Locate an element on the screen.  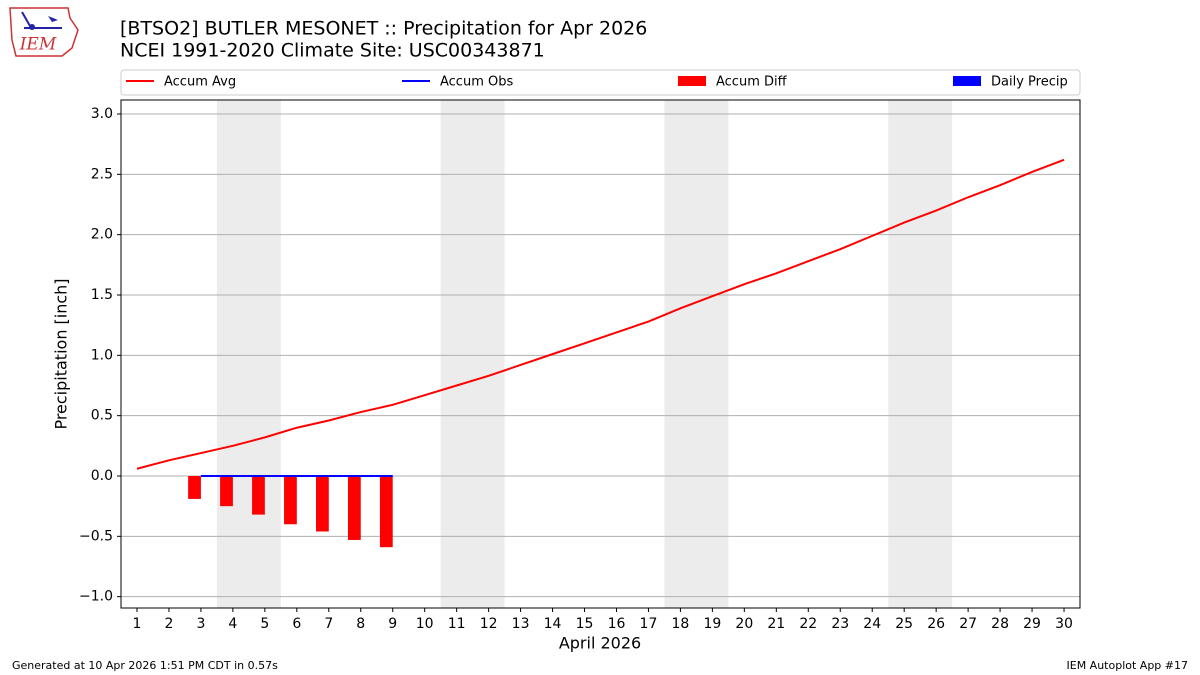
x-tick-label: 29 is located at coordinates (1032, 624).